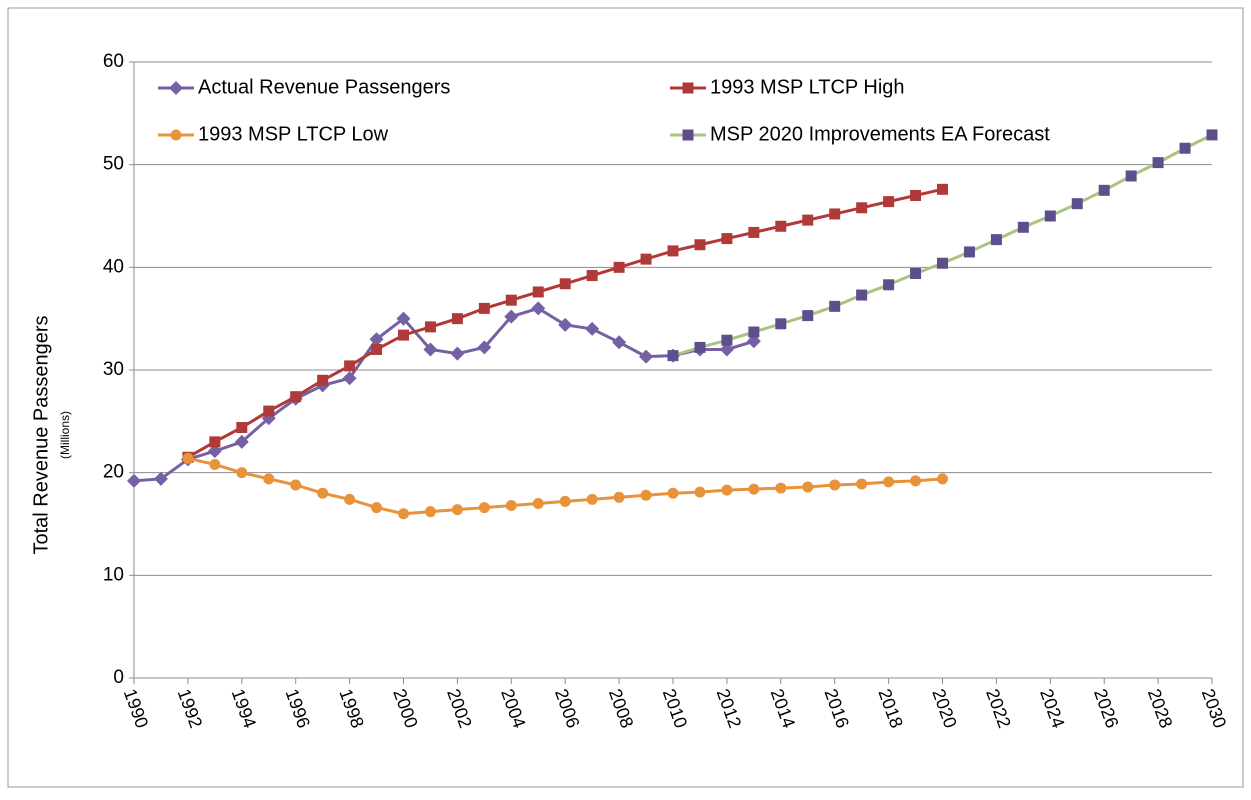 The height and width of the screenshot is (800, 1251). What do you see at coordinates (293, 134) in the screenshot?
I see `legend-label: 1993 MSP LTCP Low` at bounding box center [293, 134].